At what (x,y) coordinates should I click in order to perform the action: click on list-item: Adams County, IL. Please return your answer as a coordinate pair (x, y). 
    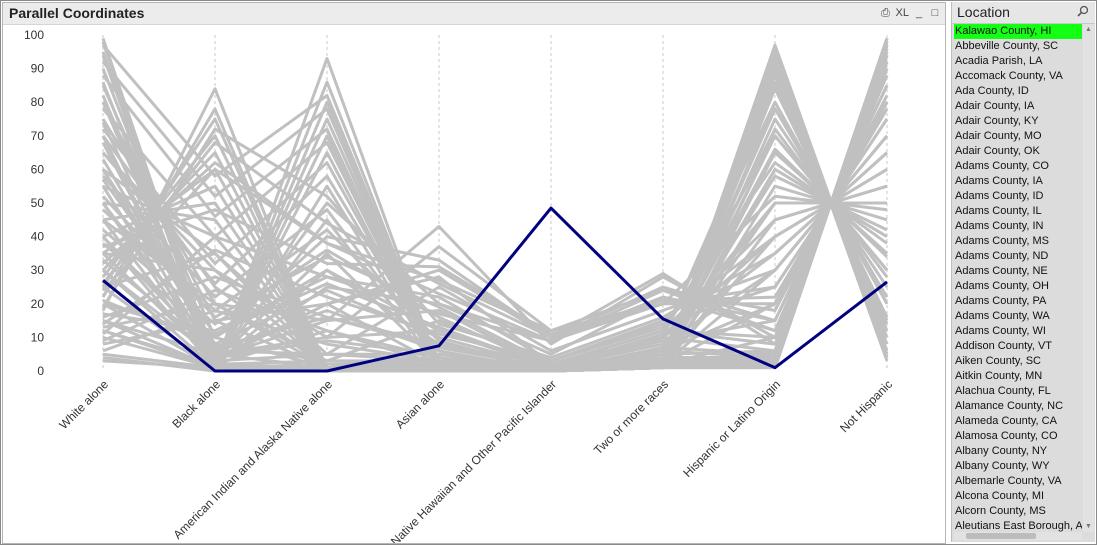
    Looking at the image, I should click on (998, 211).